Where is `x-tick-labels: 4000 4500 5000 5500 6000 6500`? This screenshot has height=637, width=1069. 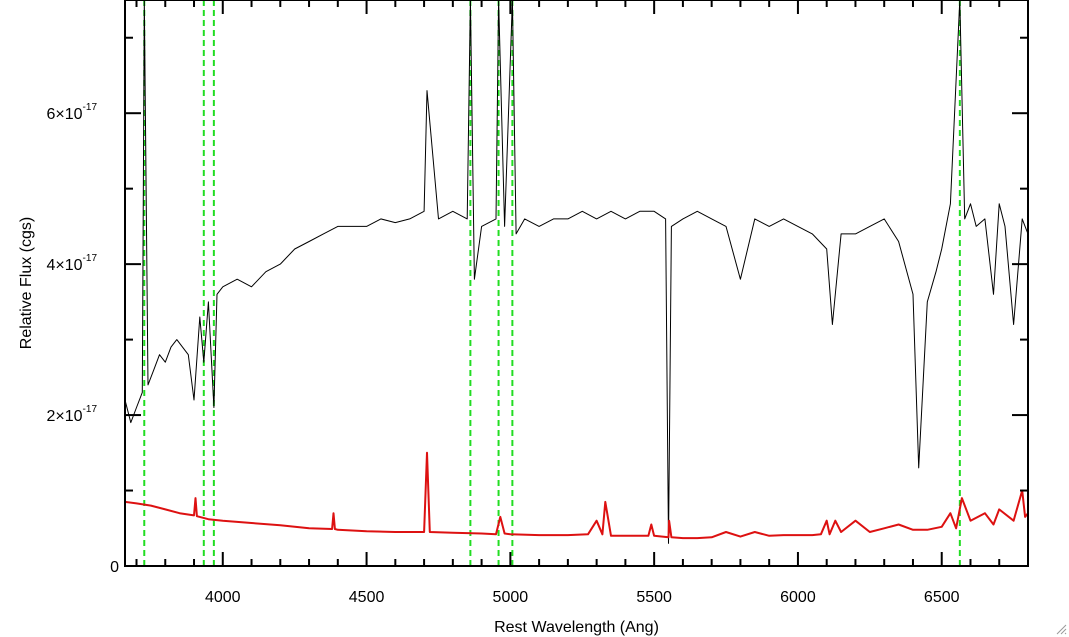 x-tick-labels: 4000 4500 5000 5500 6000 6500 is located at coordinates (582, 597).